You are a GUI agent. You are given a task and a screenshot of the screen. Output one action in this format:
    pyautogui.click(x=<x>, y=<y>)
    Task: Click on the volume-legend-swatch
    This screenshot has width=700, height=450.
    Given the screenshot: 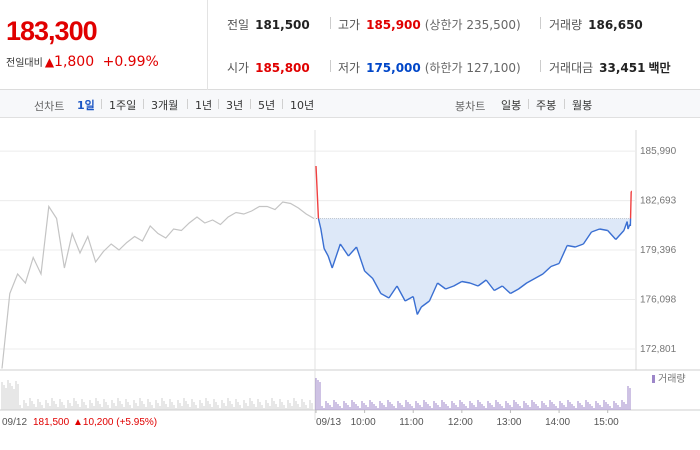 What is the action you would take?
    pyautogui.click(x=653, y=379)
    